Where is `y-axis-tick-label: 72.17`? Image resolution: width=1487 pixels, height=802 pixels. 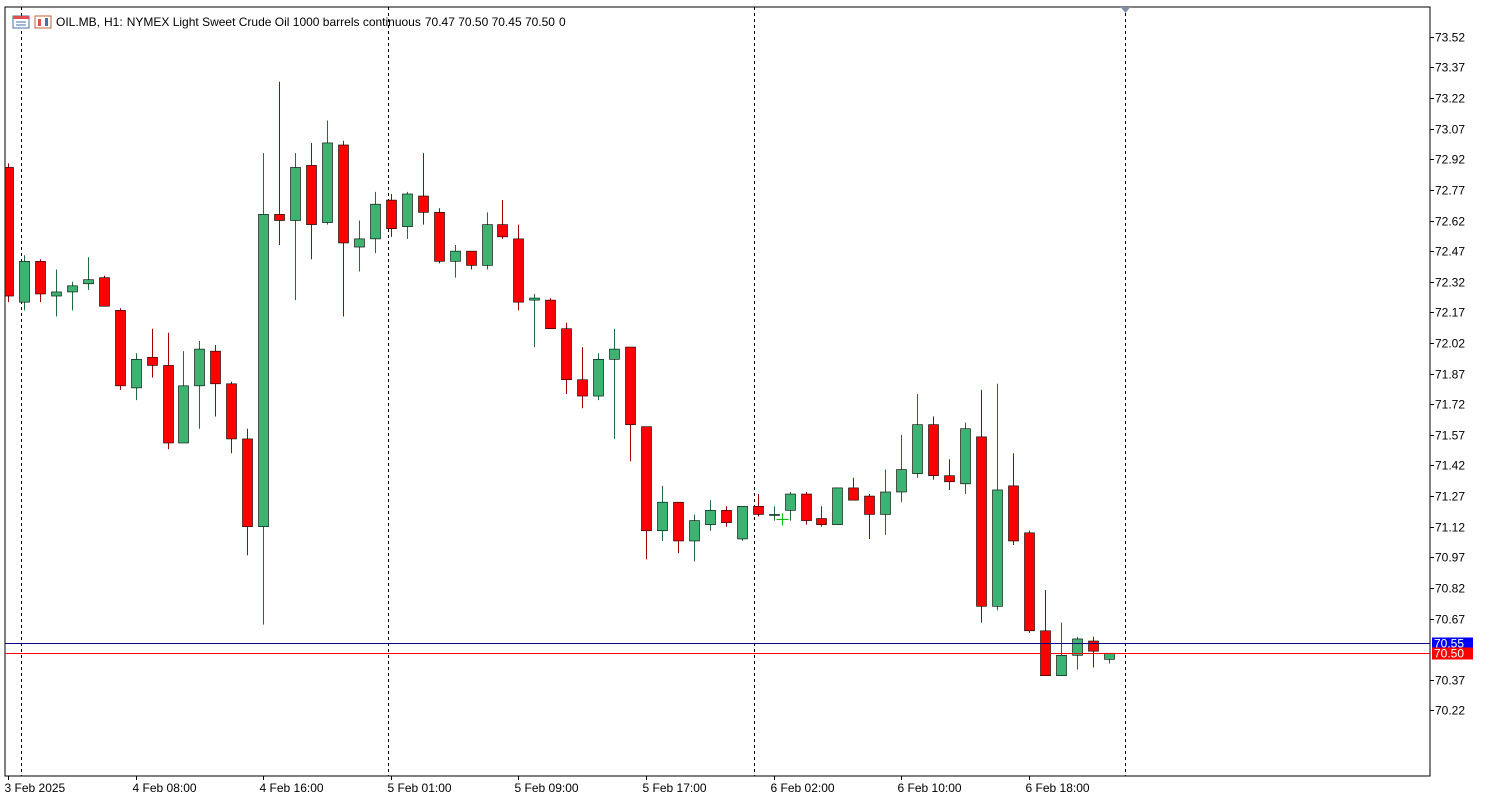 y-axis-tick-label: 72.17 is located at coordinates (1450, 313).